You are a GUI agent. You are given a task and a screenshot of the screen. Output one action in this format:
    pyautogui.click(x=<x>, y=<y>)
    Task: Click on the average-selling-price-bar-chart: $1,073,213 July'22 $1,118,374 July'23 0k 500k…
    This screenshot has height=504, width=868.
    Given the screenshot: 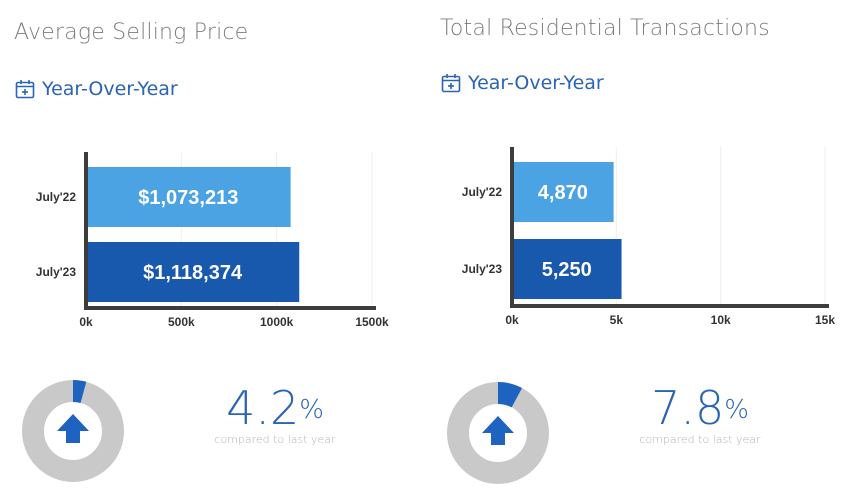 What is the action you would take?
    pyautogui.click(x=212, y=240)
    